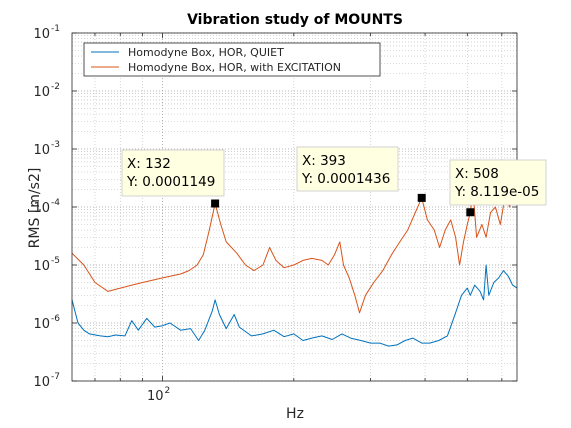  Describe the element at coordinates (170, 182) in the screenshot. I see `datatip-y-label-1: Y: 0.0001149` at that location.